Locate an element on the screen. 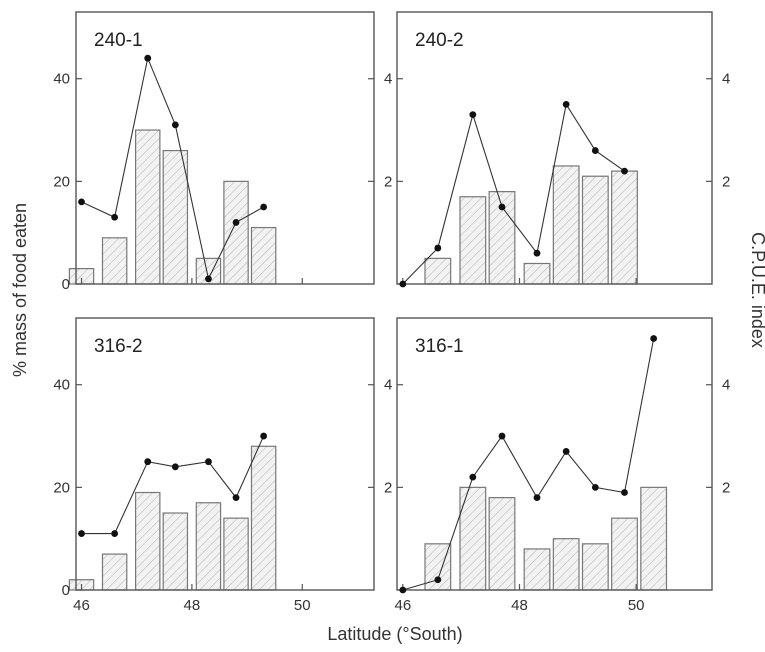 This screenshot has height=652, width=765. right-axis-title: C.P.U.E. index is located at coordinates (756, 290).